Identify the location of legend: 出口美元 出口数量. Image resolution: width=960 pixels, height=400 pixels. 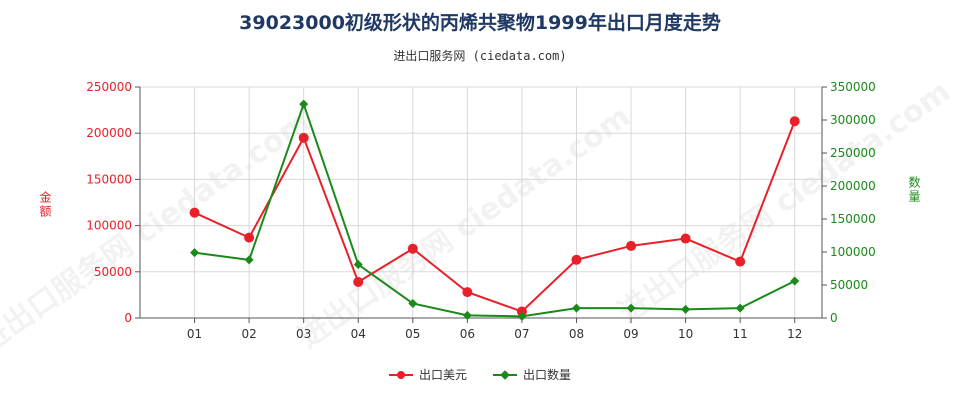
(480, 374).